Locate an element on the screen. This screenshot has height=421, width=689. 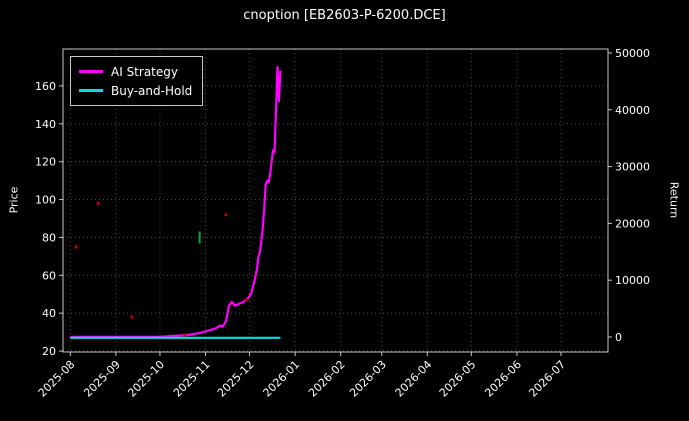
y-tick-label-right: 30000 is located at coordinates (632, 167).